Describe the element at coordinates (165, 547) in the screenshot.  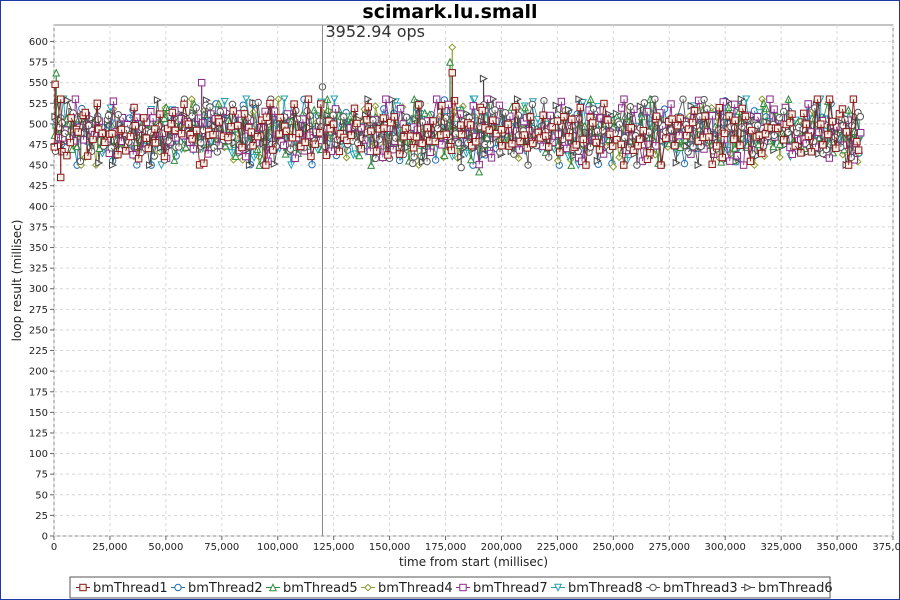
I see `x-tick-label: 50,000` at that location.